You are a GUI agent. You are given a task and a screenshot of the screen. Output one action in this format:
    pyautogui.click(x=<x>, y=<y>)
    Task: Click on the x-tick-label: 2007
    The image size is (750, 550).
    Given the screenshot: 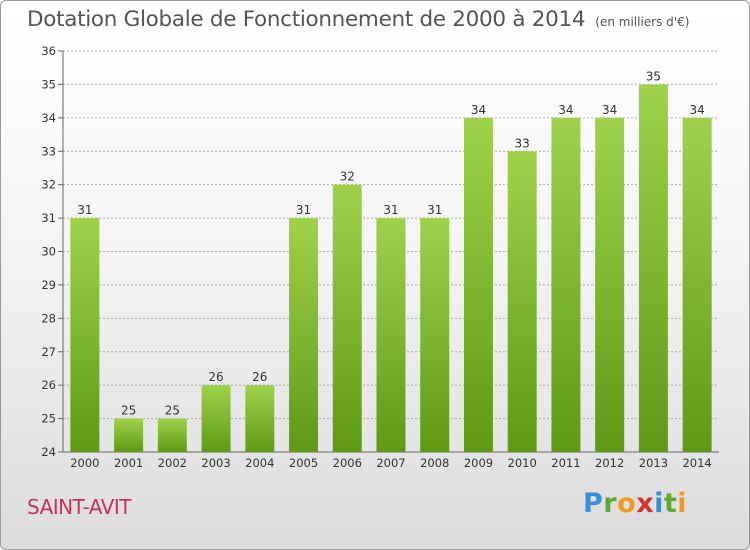 What is the action you would take?
    pyautogui.click(x=390, y=463)
    